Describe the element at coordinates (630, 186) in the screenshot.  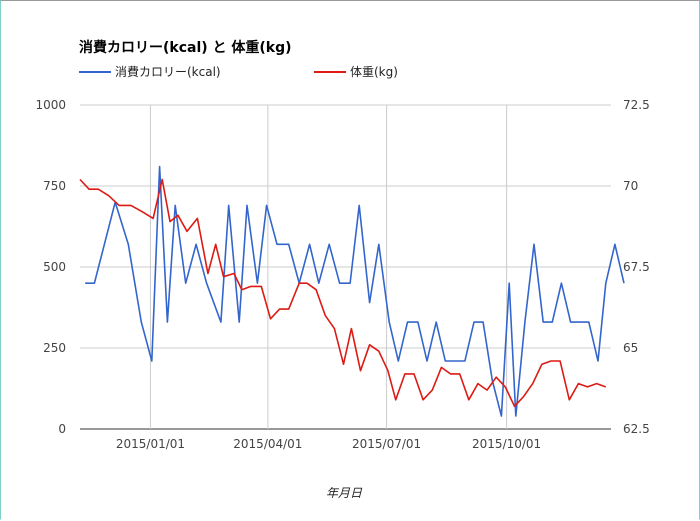
I see `y-right-tick-label: 70` at that location.